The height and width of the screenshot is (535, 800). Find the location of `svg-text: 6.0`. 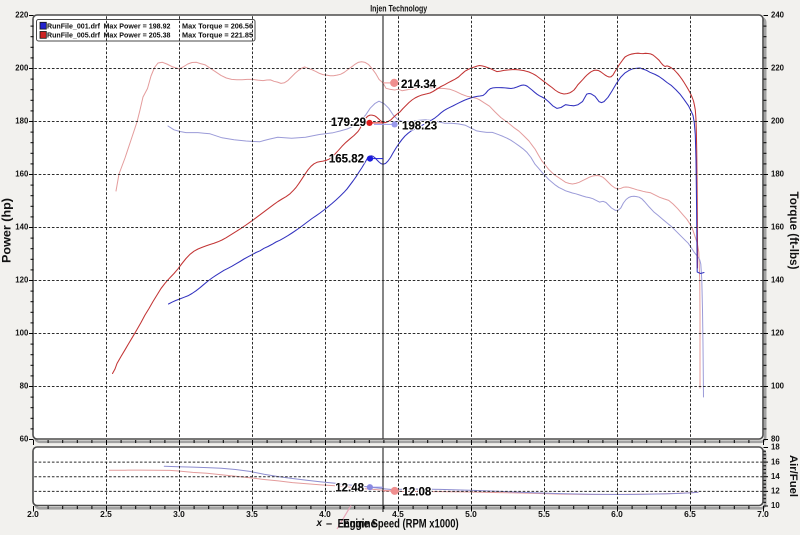

svg-text: 6.0 is located at coordinates (617, 514).